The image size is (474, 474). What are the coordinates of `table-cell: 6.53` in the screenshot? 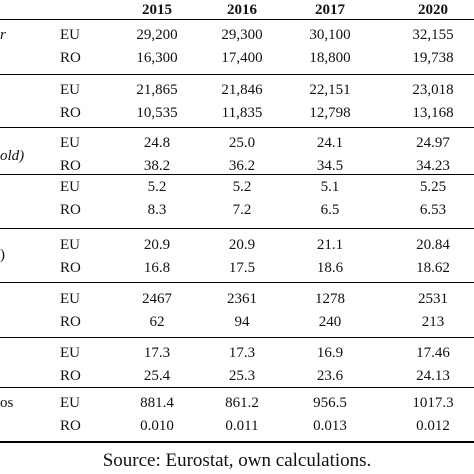 It's located at (433, 210).